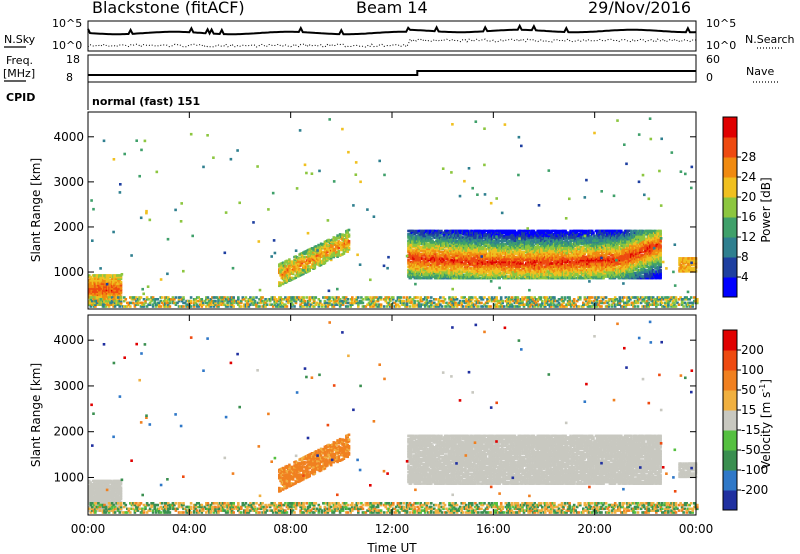 The width and height of the screenshot is (800, 554). What do you see at coordinates (713, 59) in the screenshot?
I see `freq-tick-right-1: 60` at bounding box center [713, 59].